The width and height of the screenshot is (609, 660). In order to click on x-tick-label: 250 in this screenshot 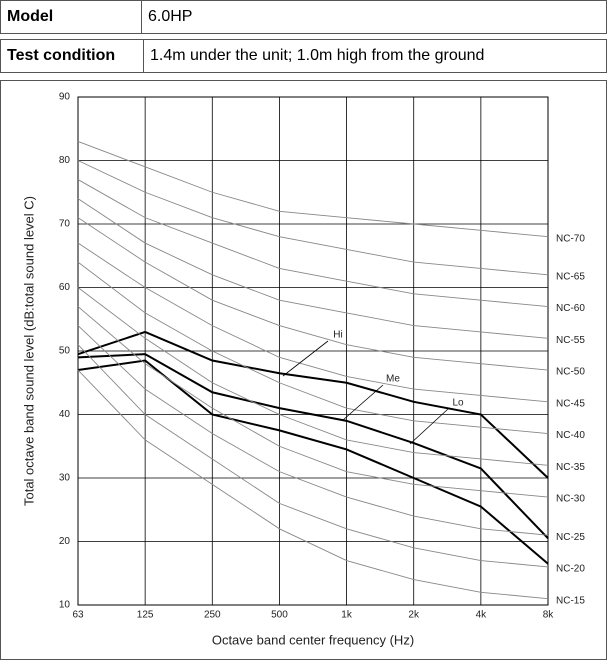, I will do `click(212, 615)`.